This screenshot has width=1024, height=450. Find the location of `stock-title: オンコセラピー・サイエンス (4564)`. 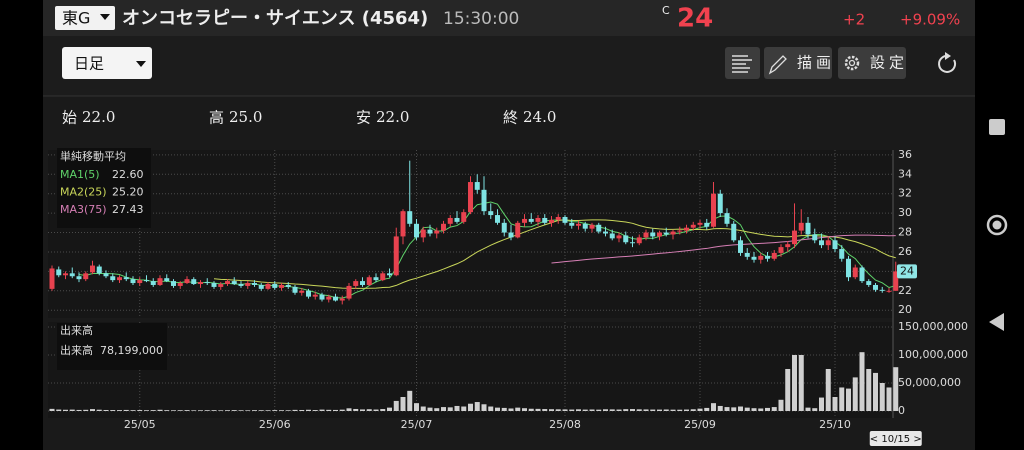

stock-title: オンコセラピー・サイエンス (4564) is located at coordinates (275, 18).